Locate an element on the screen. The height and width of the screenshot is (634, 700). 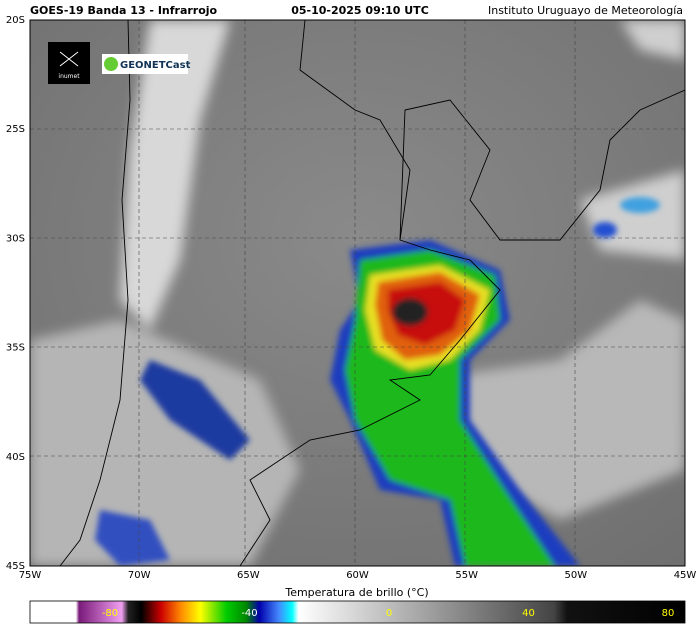
lon-label: 50W is located at coordinates (576, 575).